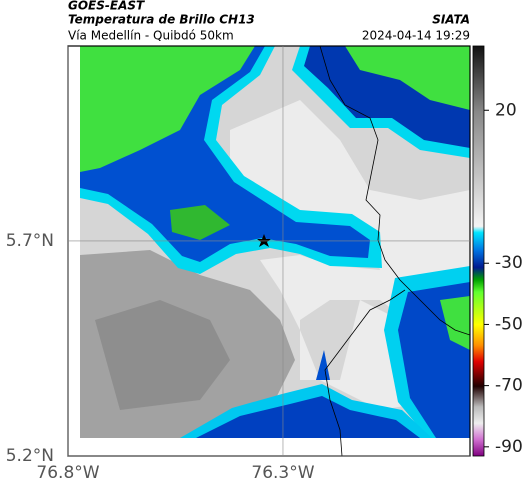  What do you see at coordinates (67, 473) in the screenshot?
I see `x-tick-label: 76.8°W` at bounding box center [67, 473].